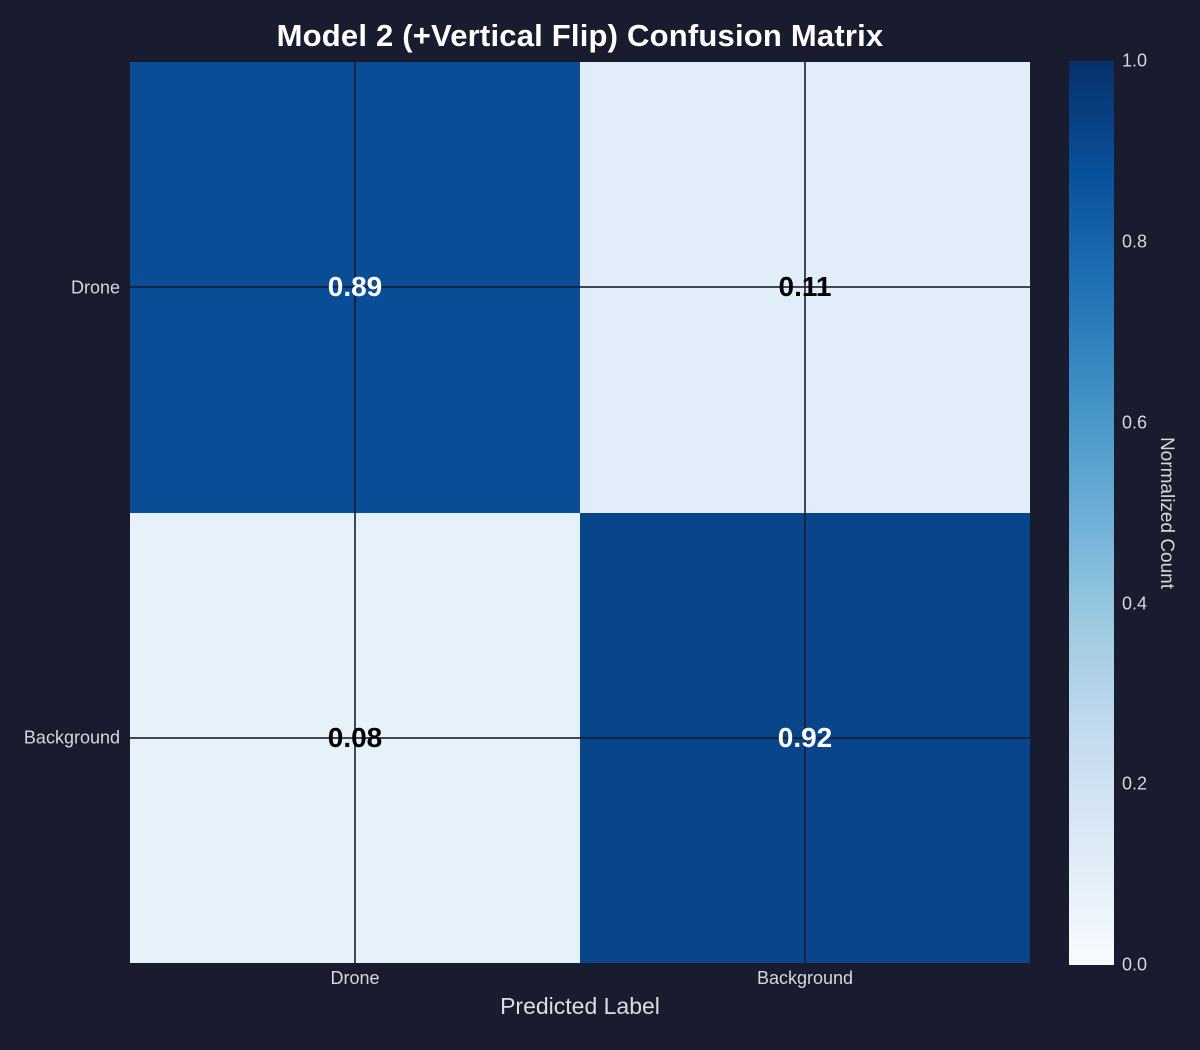 This screenshot has height=1050, width=1200. What do you see at coordinates (95, 287) in the screenshot?
I see `y-tick-label-drone: Drone` at bounding box center [95, 287].